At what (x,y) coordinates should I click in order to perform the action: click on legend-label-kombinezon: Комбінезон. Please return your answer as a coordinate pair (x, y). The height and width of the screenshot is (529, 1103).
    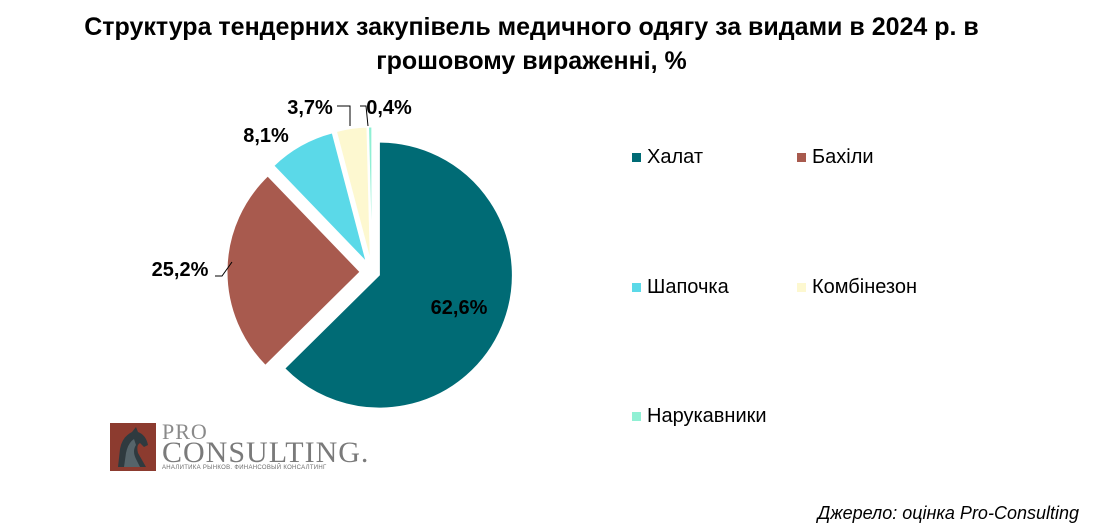
    Looking at the image, I should click on (865, 287).